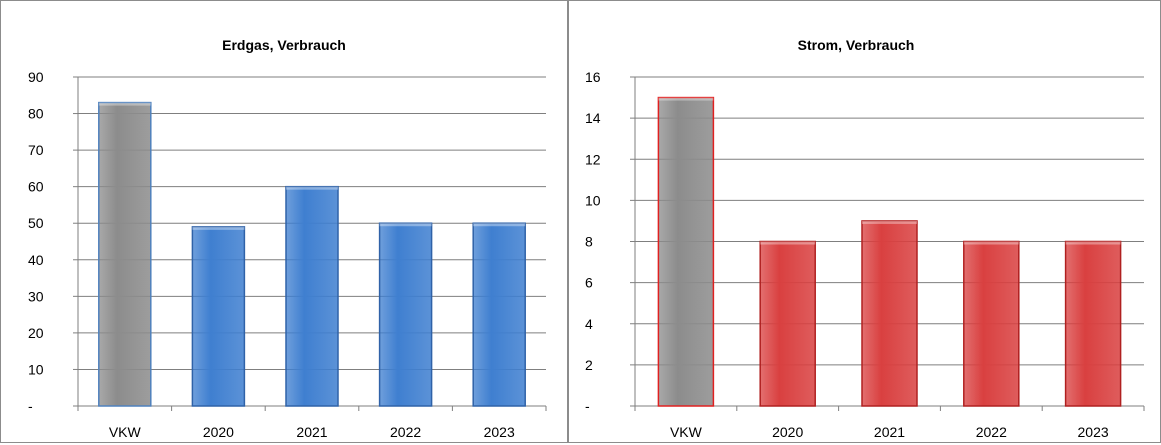 The width and height of the screenshot is (1161, 445). What do you see at coordinates (589, 242) in the screenshot?
I see `y-tick-label: 8` at bounding box center [589, 242].